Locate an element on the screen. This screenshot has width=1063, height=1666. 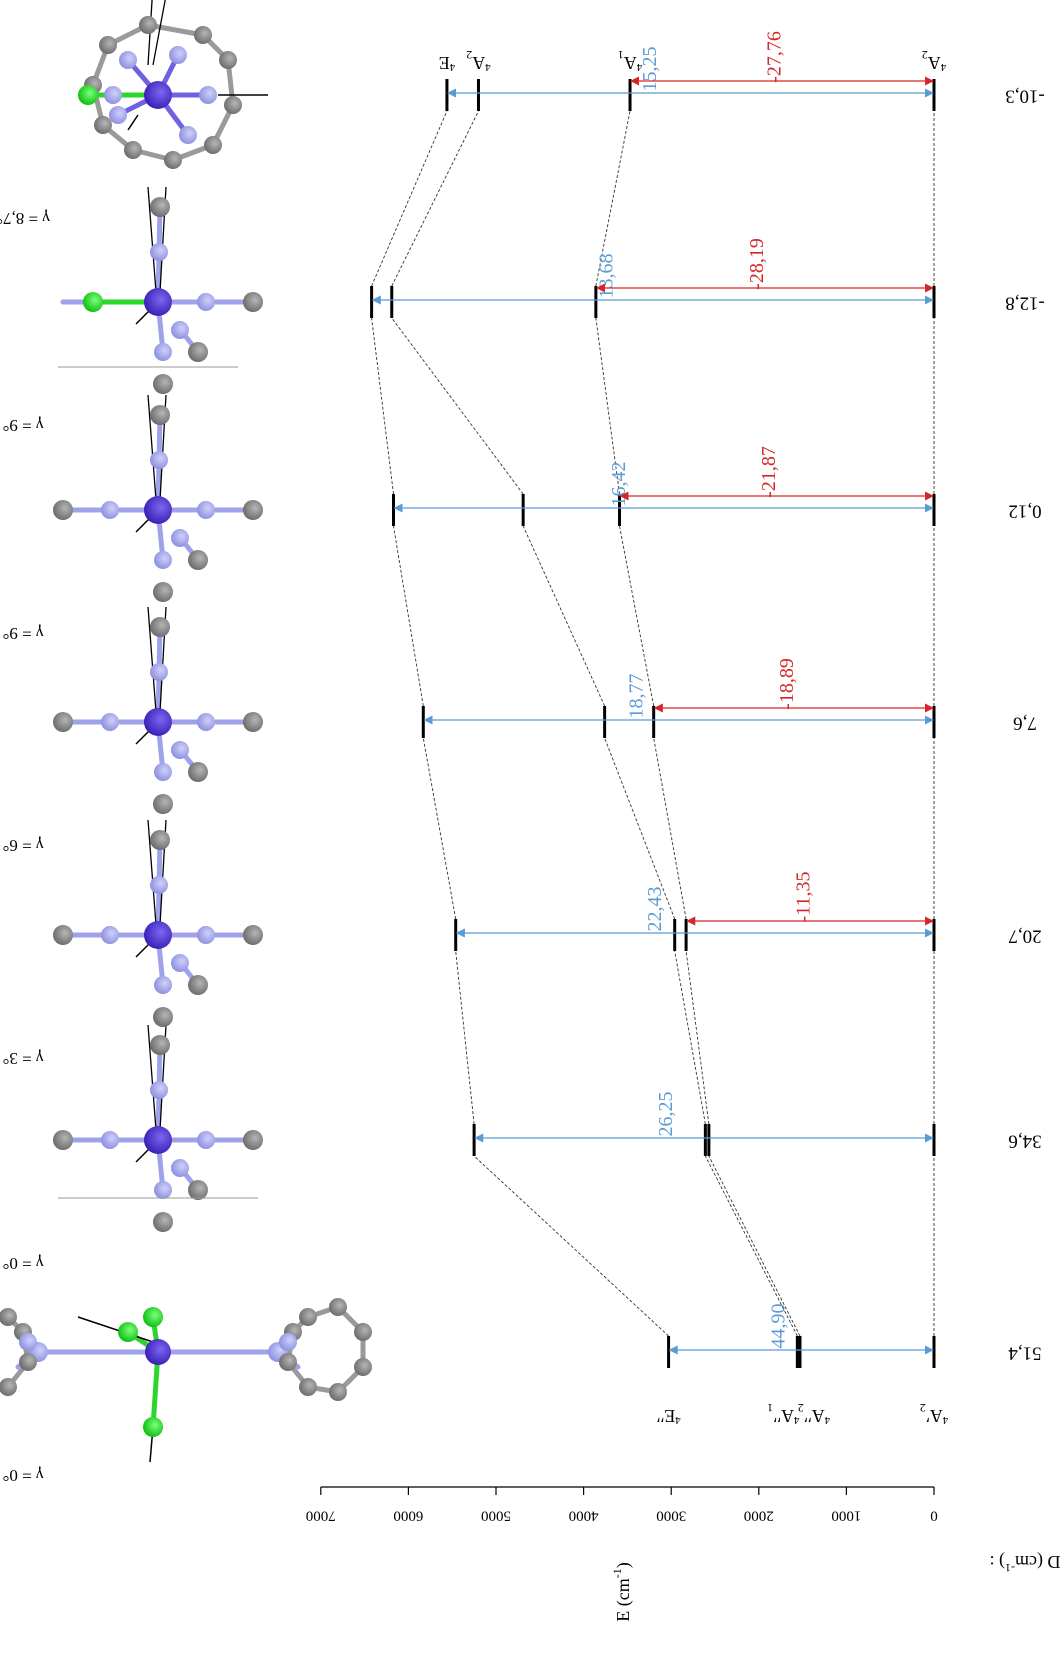
y-tick-label: 4000 is located at coordinates (584, 1516).